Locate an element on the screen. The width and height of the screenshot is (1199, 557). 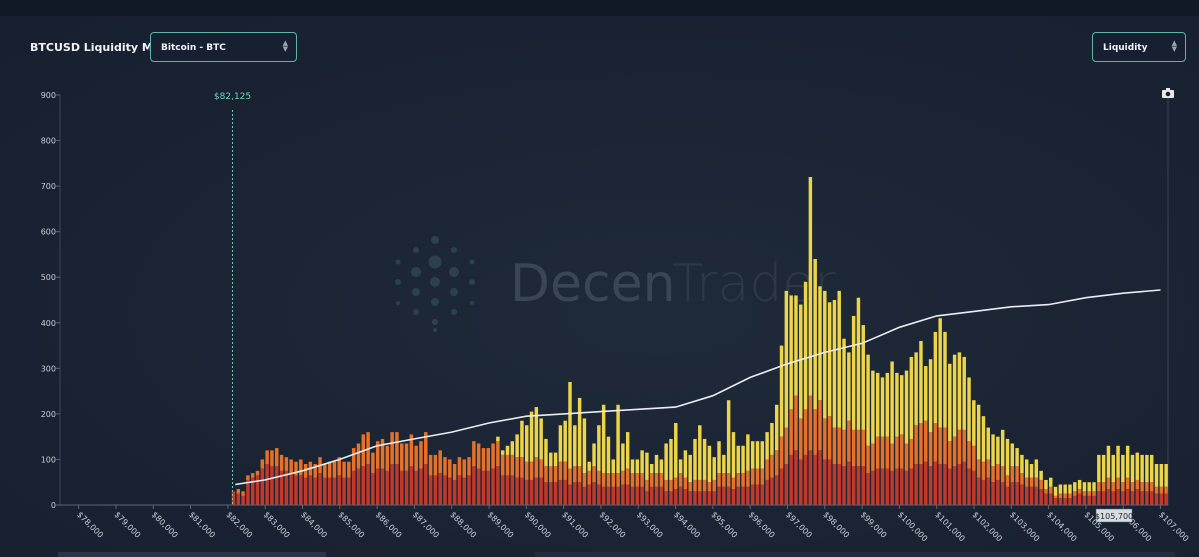
x-tick-label: $90,000 is located at coordinates (538, 525).